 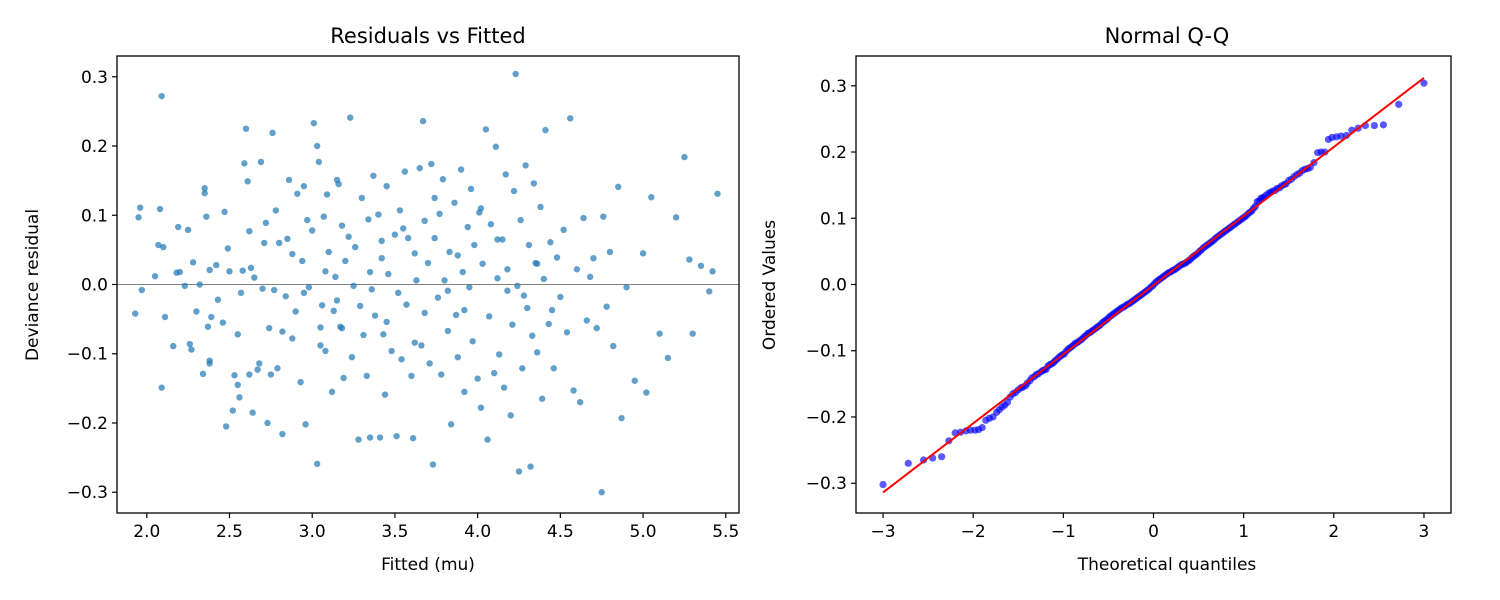 I want to click on x-tick-label: 1, so click(x=1243, y=532).